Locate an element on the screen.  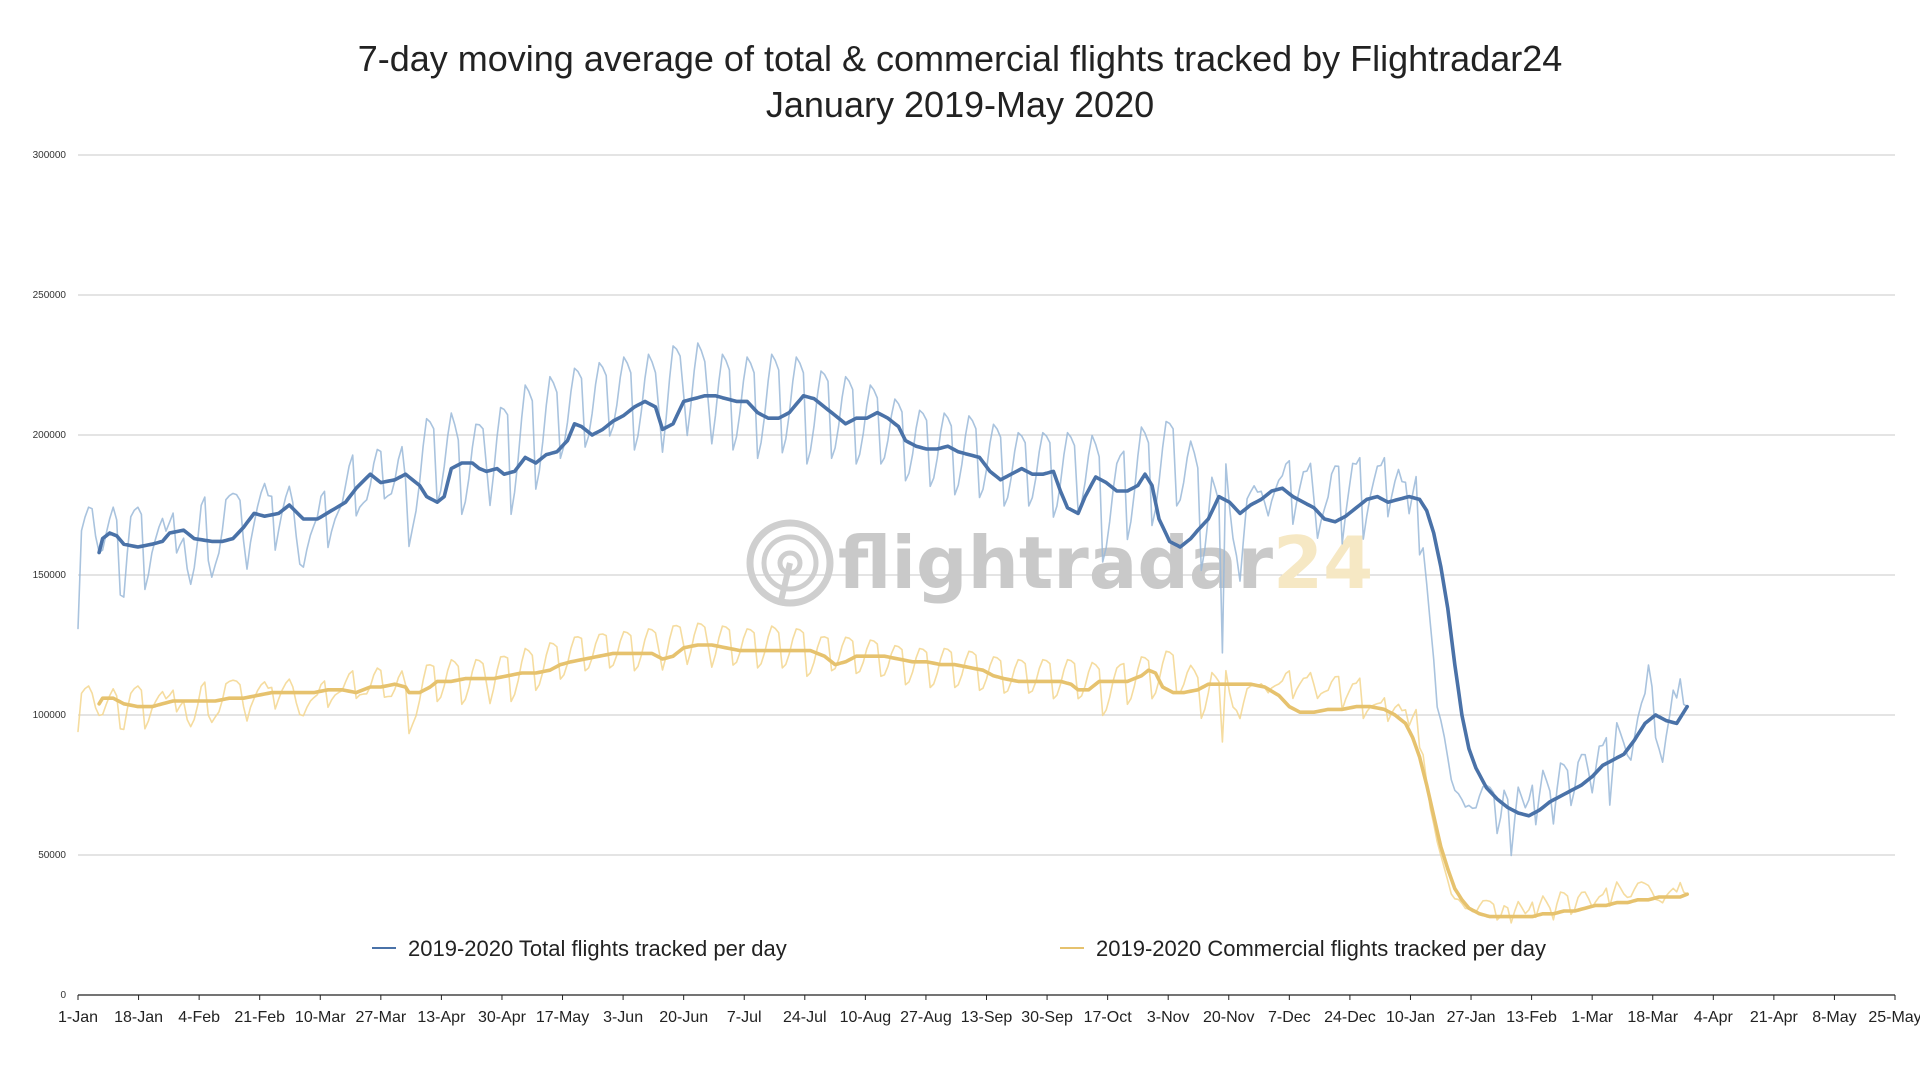
x-tick-label: 10-Mar is located at coordinates (320, 1017).